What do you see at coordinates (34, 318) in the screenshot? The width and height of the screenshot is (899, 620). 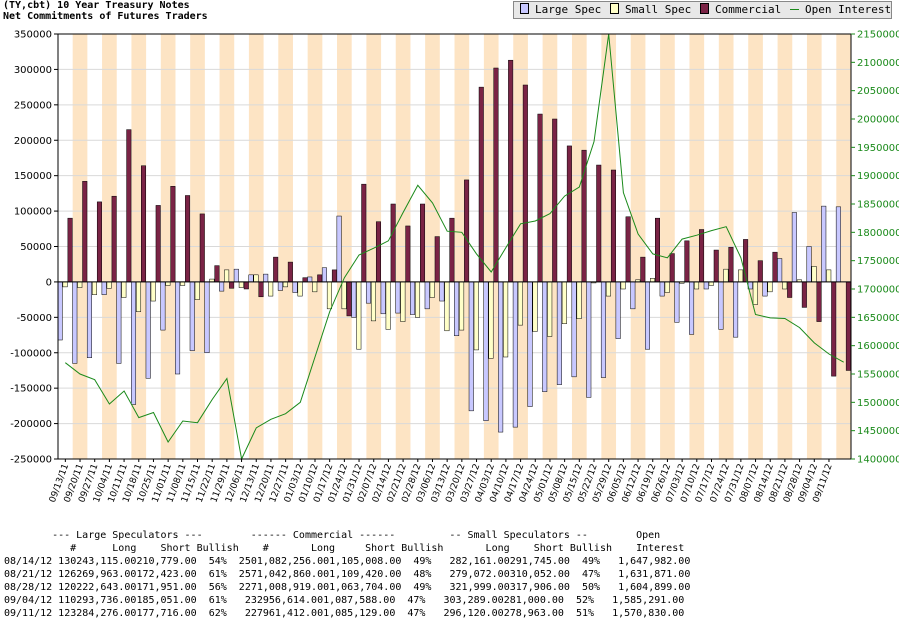 I see `left-axis-tick-label: -50000` at bounding box center [34, 318].